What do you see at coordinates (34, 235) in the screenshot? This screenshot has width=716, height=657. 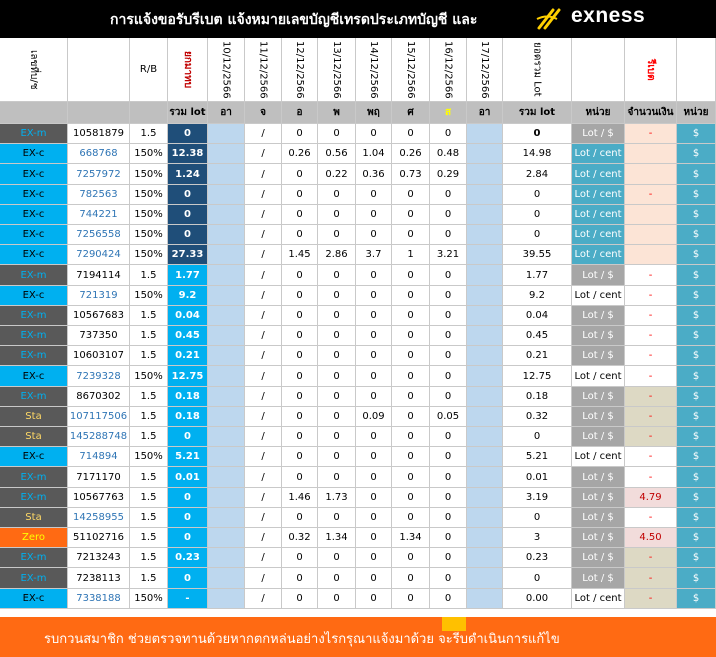 I see `account-type-badge: EX-c` at bounding box center [34, 235].